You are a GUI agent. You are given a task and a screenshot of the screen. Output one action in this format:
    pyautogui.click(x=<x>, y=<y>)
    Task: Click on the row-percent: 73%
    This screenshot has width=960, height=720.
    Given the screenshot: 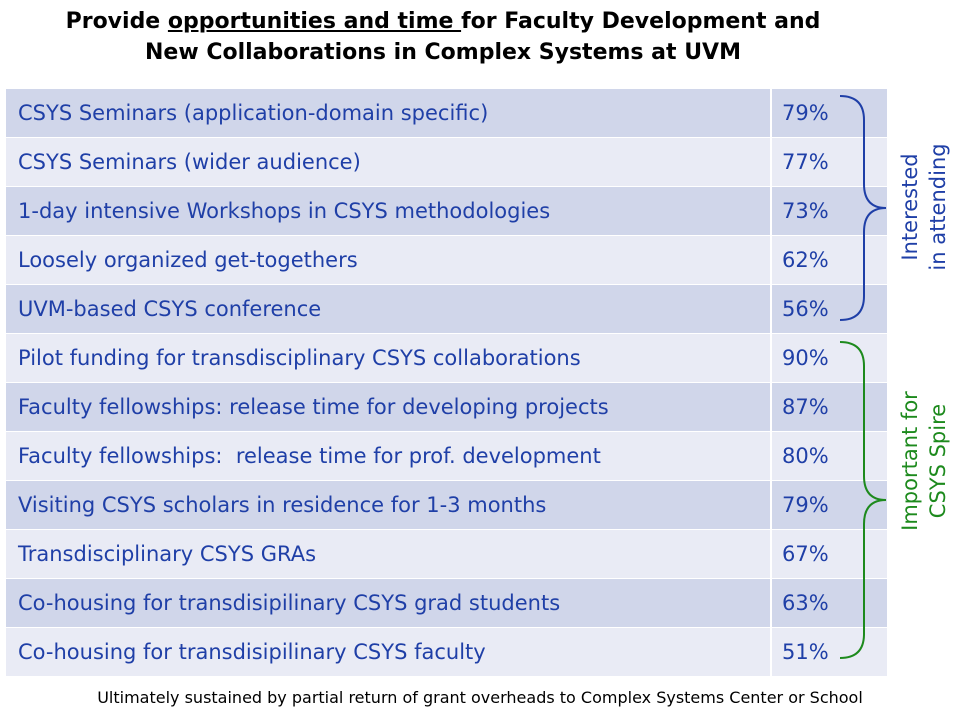 What is the action you would take?
    pyautogui.click(x=828, y=211)
    